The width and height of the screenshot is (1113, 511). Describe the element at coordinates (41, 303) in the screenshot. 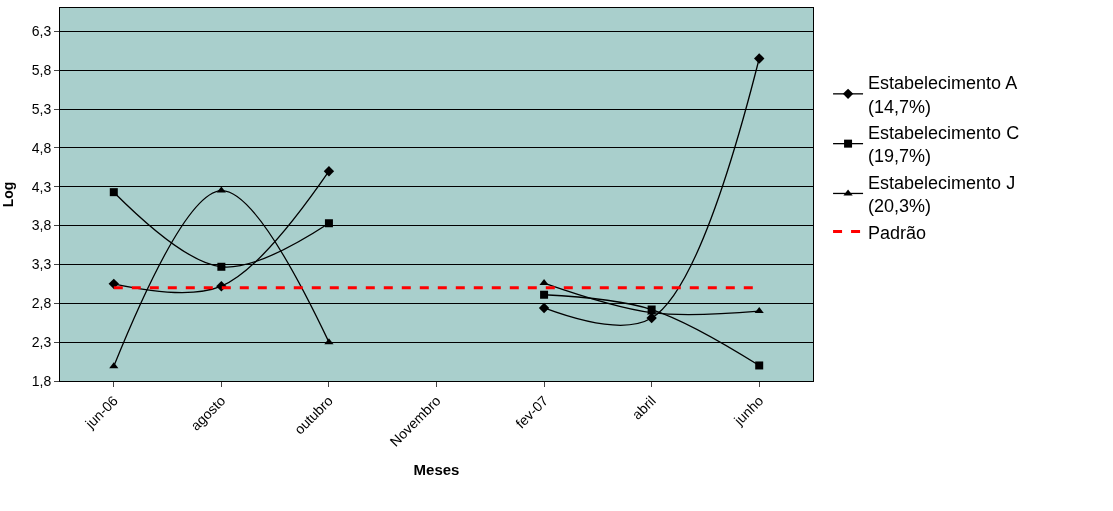

I see `y-tick-label: 2,8` at that location.